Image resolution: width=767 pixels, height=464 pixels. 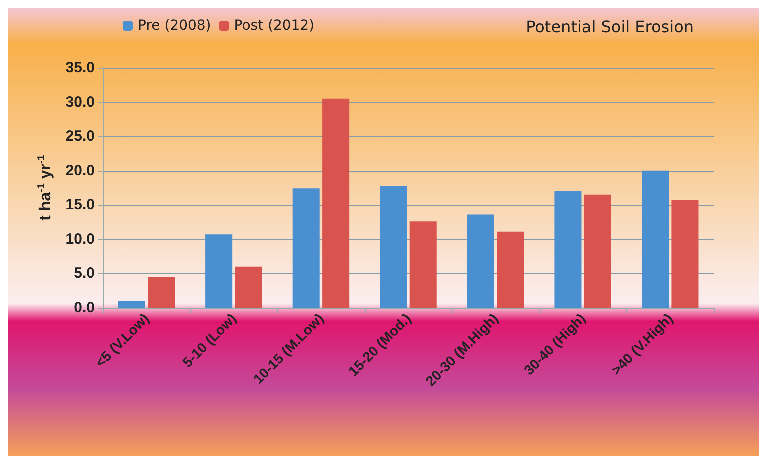 I want to click on legend-label: Post (2012), so click(x=274, y=26).